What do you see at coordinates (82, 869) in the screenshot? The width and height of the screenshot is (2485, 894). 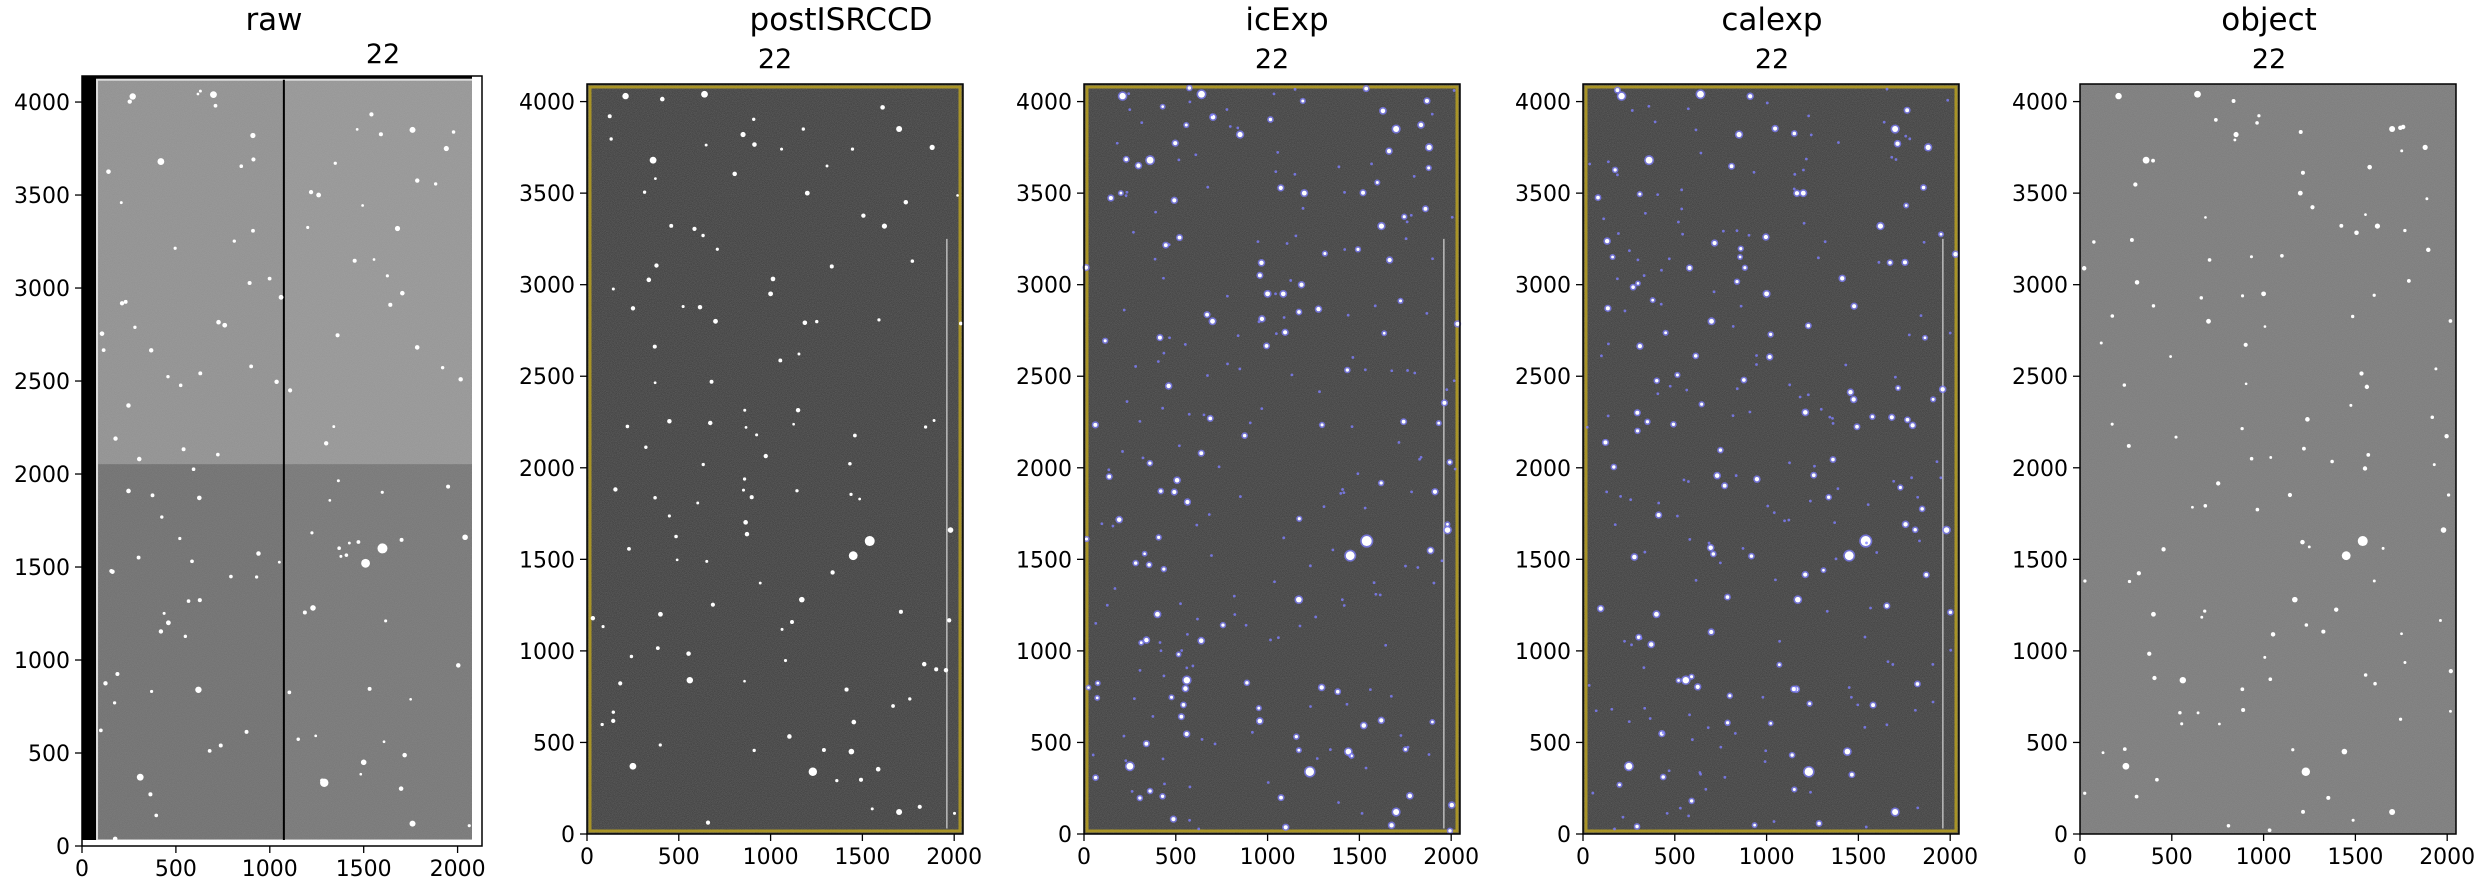 I see `x-tick-label: 0` at bounding box center [82, 869].